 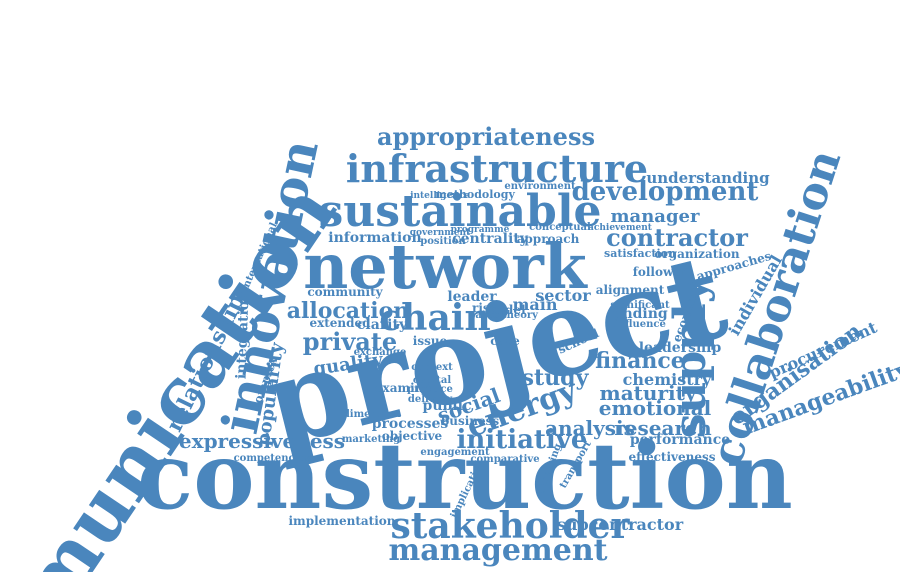 I want to click on word-achievement: achievement, so click(x=620, y=228).